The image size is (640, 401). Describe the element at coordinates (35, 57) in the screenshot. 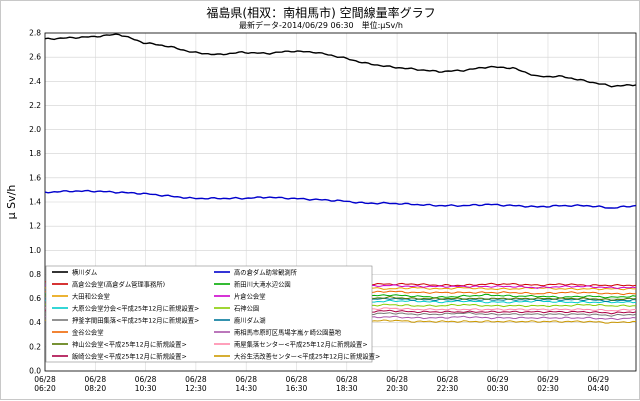

I see `y-tick-label: 2.6` at that location.